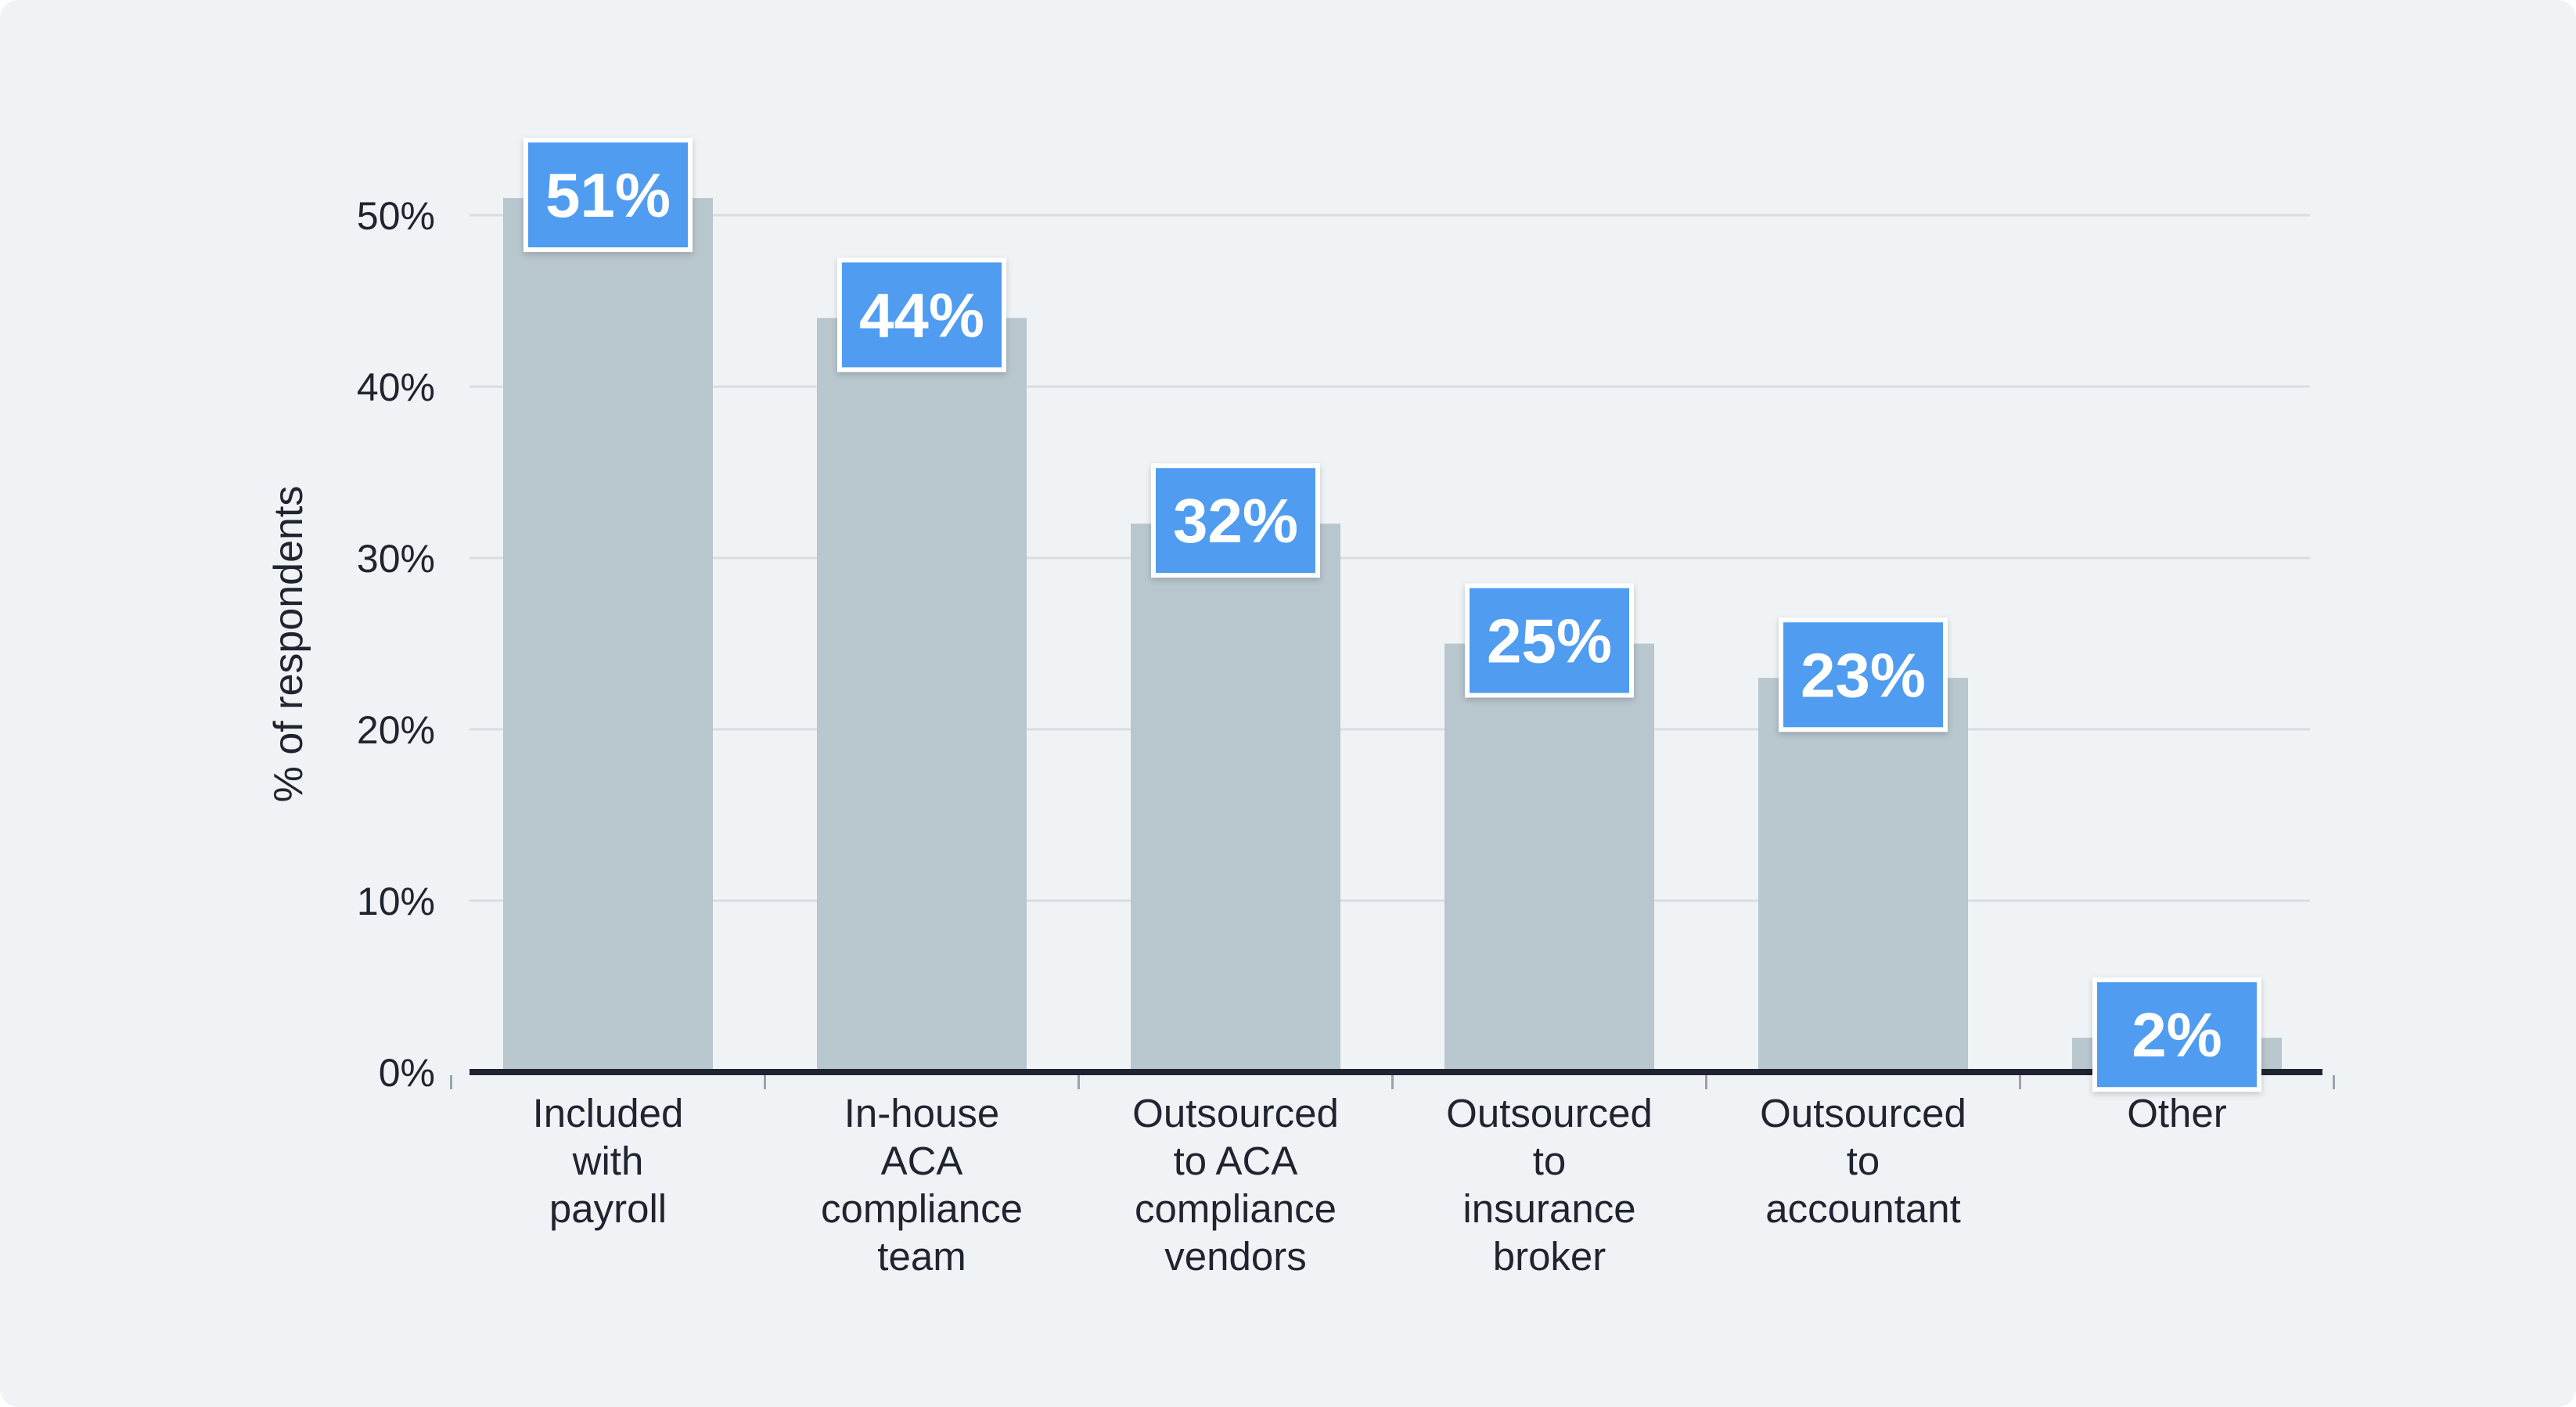  I want to click on y-tick-label: 10%, so click(396, 902).